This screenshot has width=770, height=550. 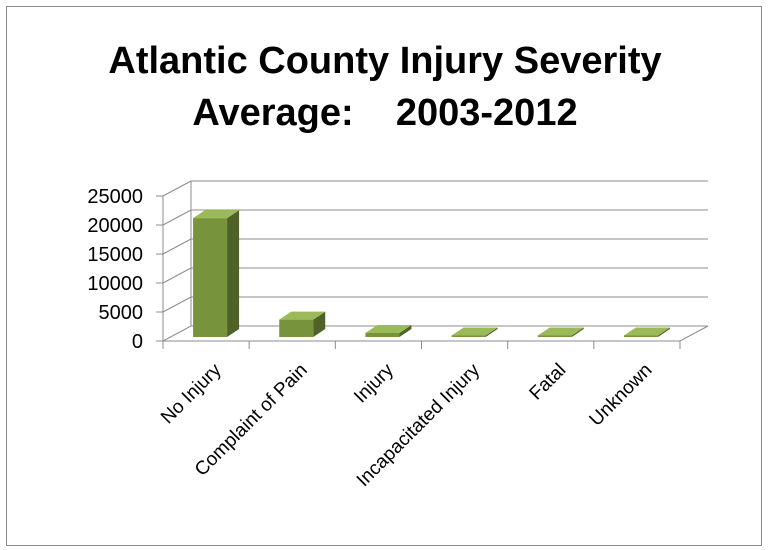 What do you see at coordinates (115, 269) in the screenshot?
I see `y-tick-labels: 0 5000 10000 15000 20000 25000` at bounding box center [115, 269].